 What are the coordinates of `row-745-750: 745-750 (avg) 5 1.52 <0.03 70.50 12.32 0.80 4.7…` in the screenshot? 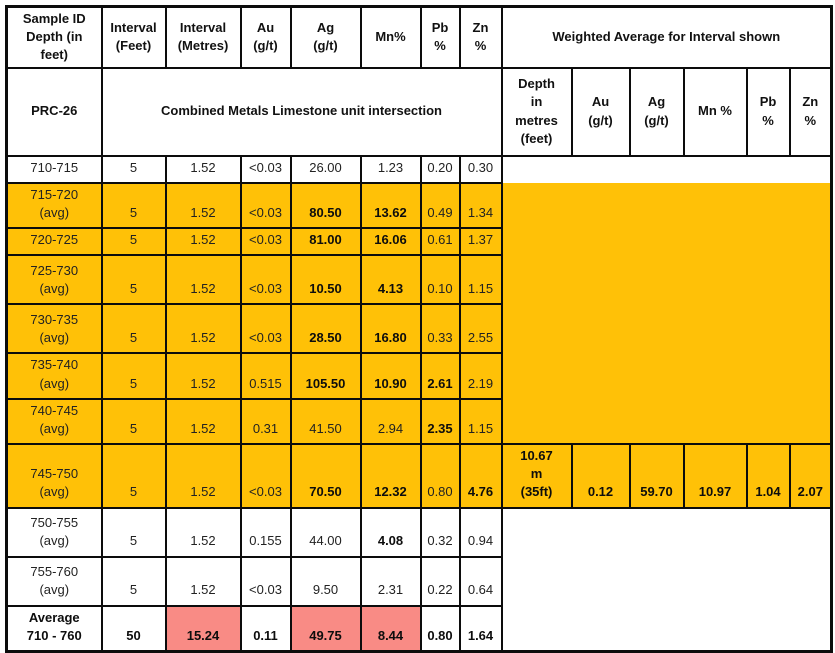 It's located at (419, 476).